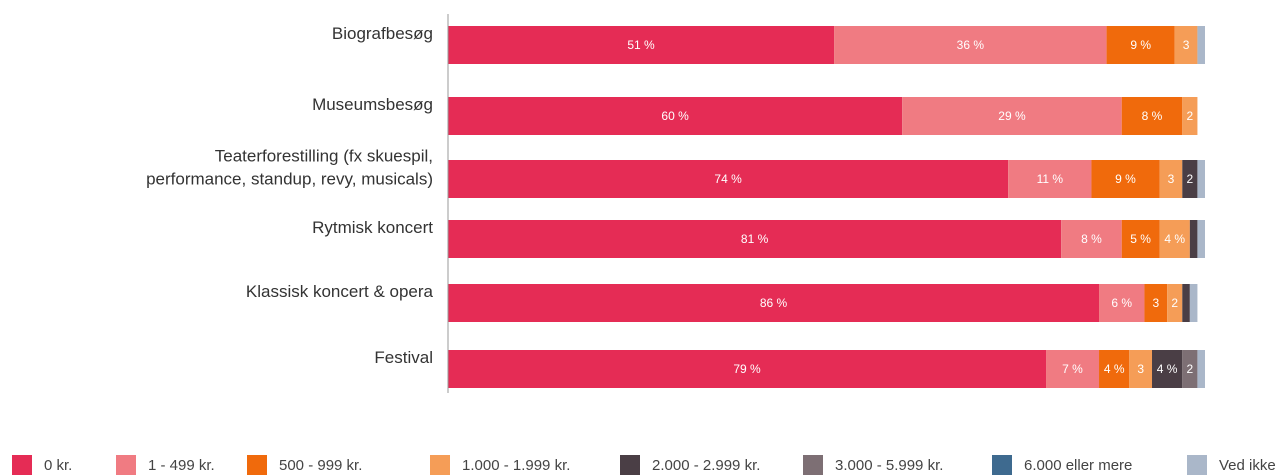 This screenshot has width=1285, height=476. I want to click on data-label: 29 %, so click(1012, 116).